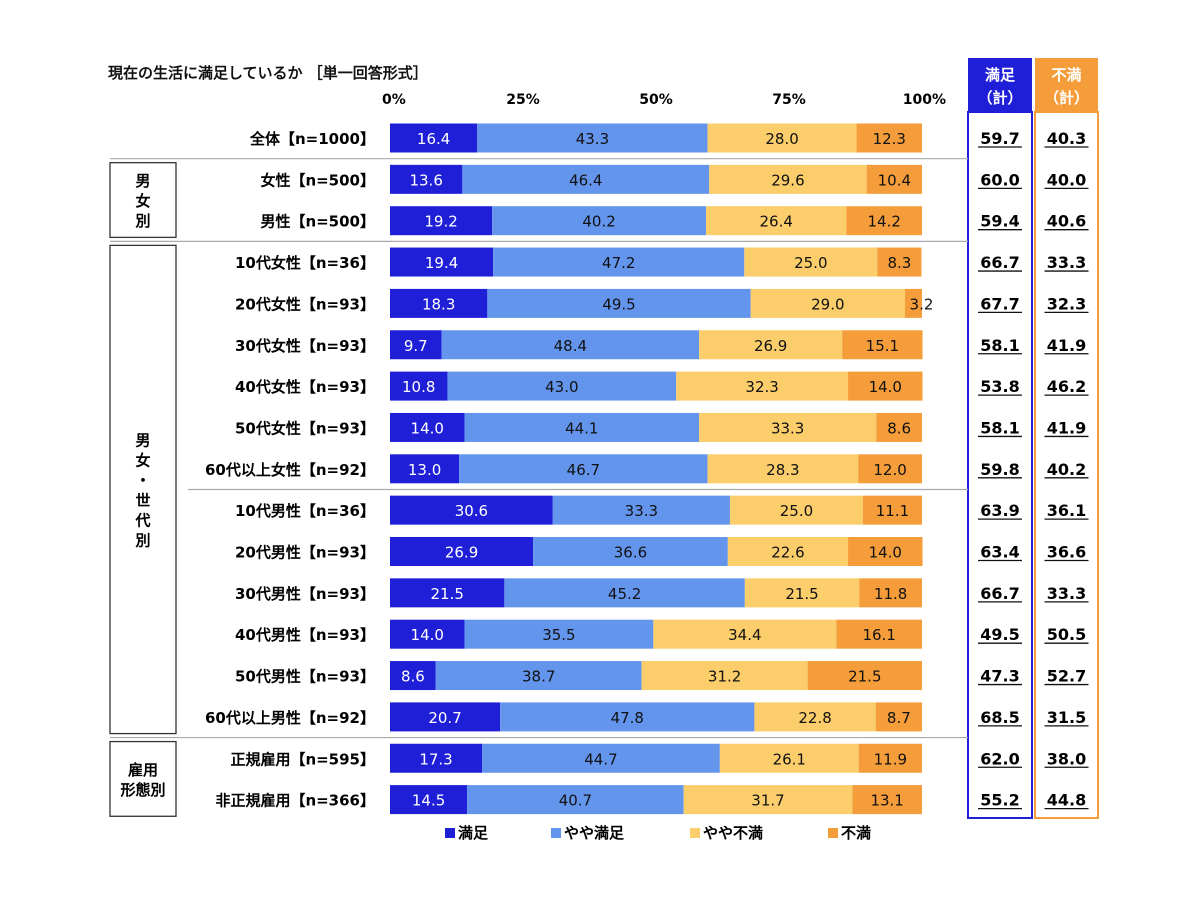 The height and width of the screenshot is (900, 1200). Describe the element at coordinates (142, 520) in the screenshot. I see `group-label: 代` at that location.